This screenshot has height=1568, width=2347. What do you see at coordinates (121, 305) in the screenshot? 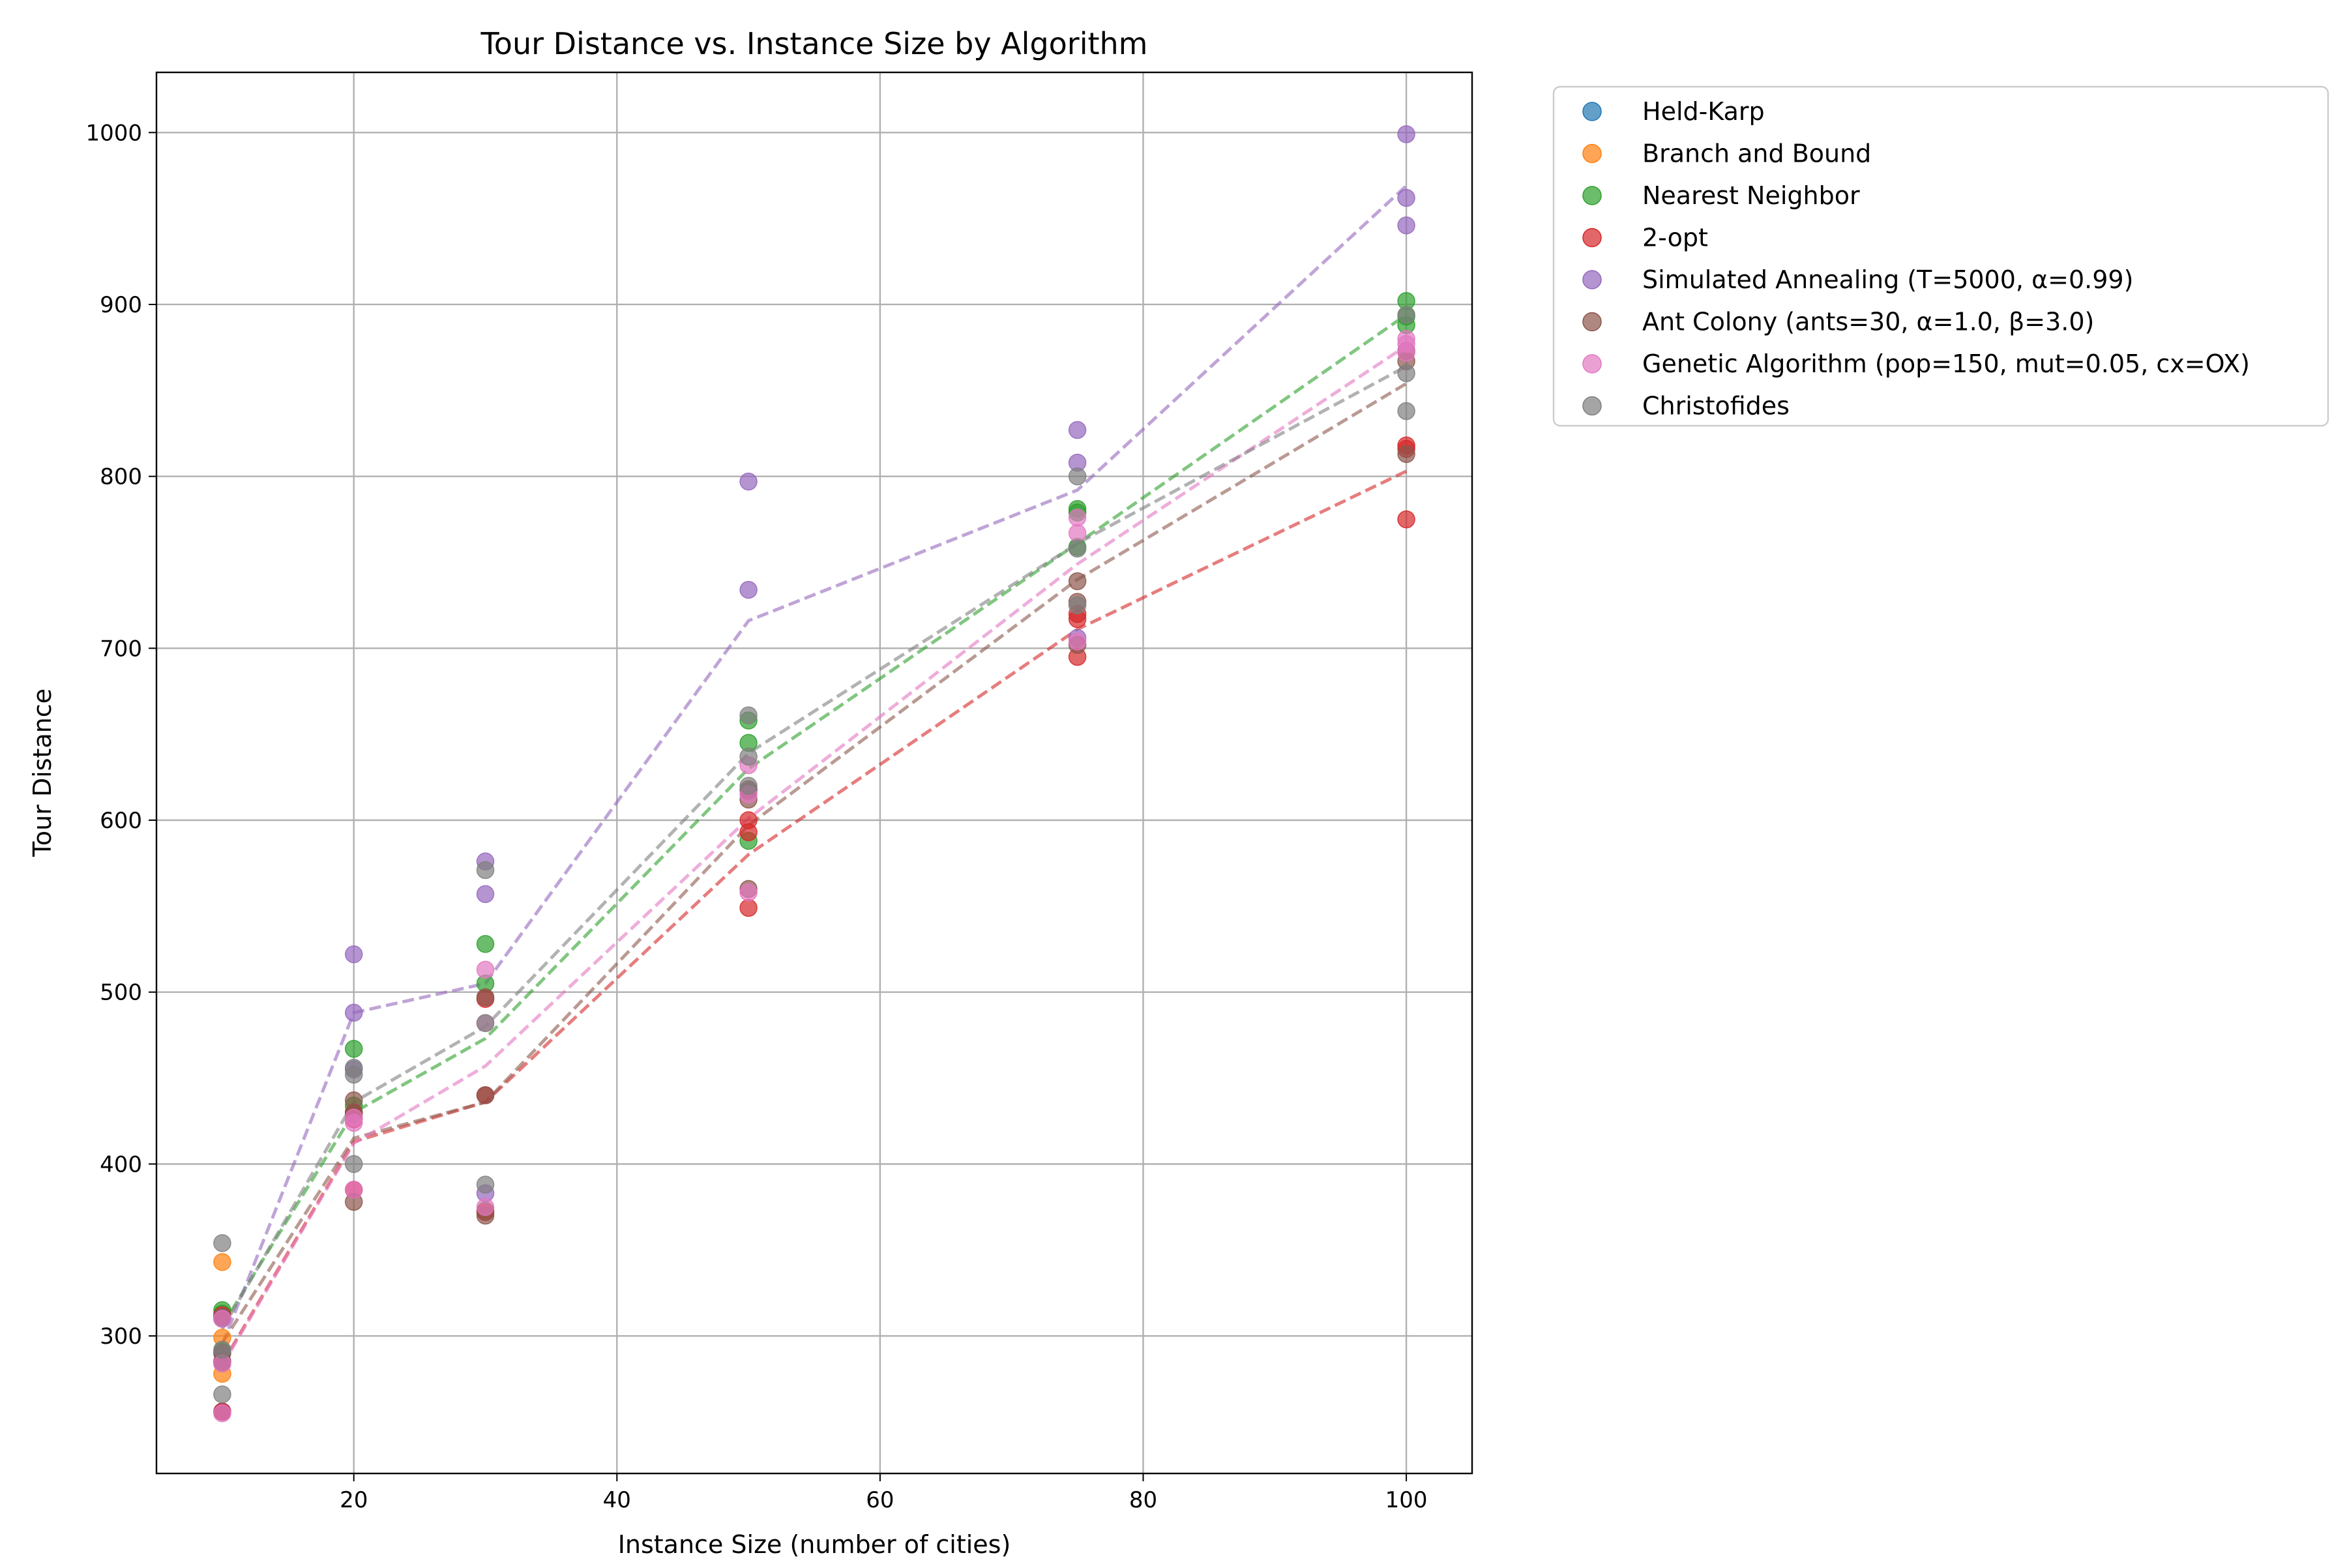
I see `y-tick-label: 900` at bounding box center [121, 305].